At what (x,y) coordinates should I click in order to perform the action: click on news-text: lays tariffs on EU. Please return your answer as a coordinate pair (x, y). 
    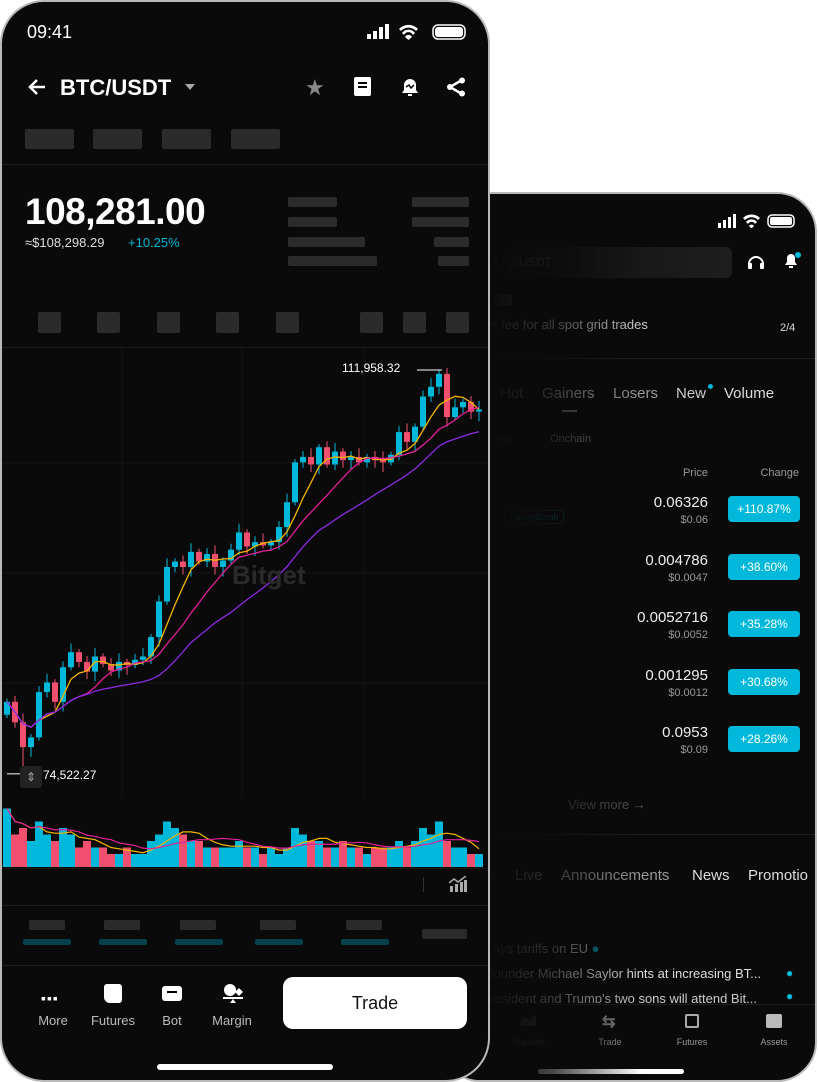
    Looking at the image, I should click on (539, 948).